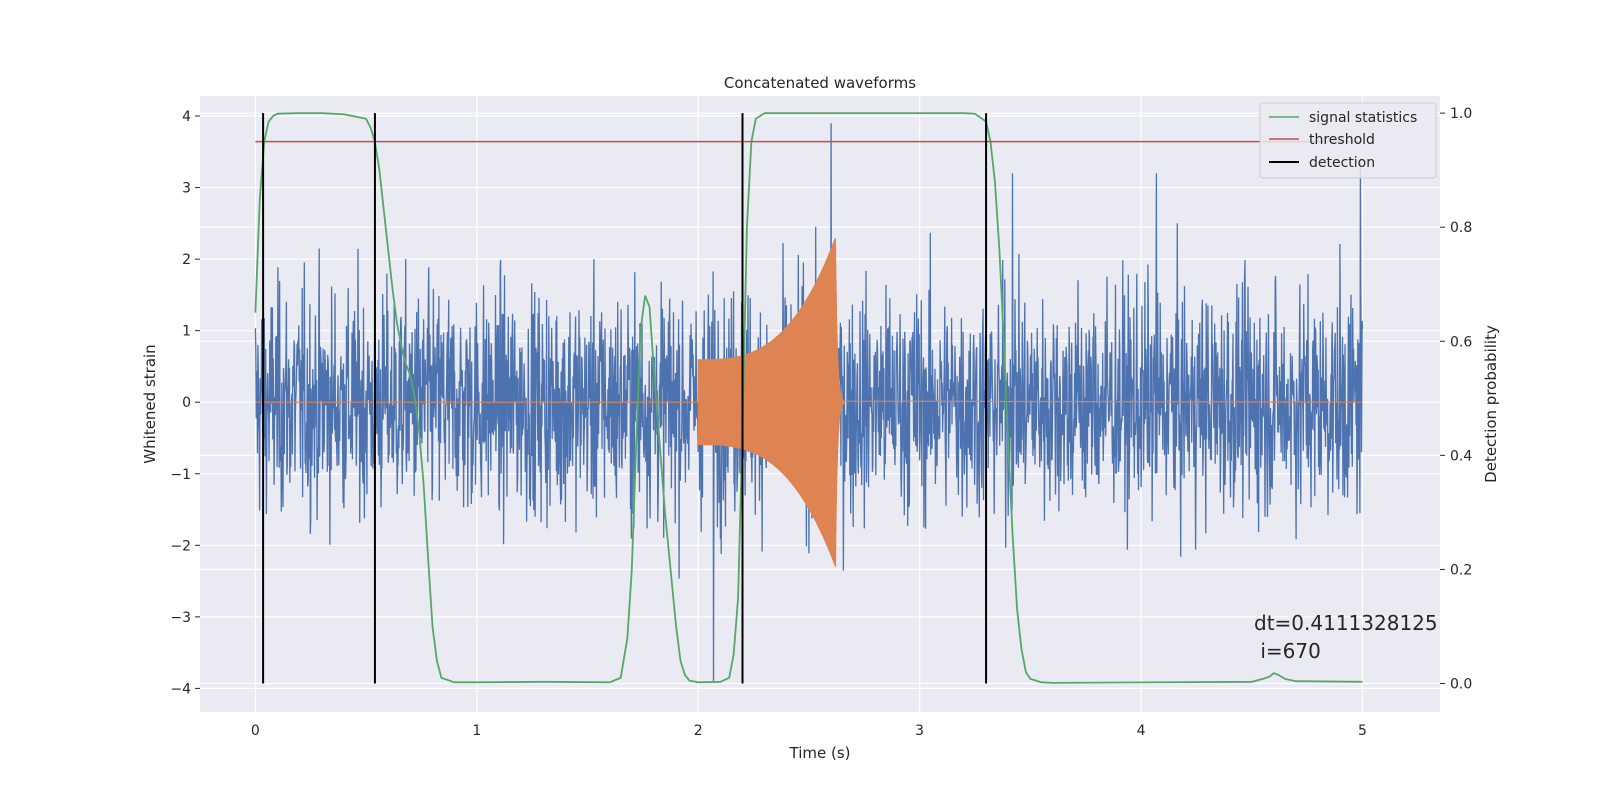 Image resolution: width=1600 pixels, height=800 pixels. What do you see at coordinates (1461, 570) in the screenshot?
I see `y2-tick-label: 0.2` at bounding box center [1461, 570].